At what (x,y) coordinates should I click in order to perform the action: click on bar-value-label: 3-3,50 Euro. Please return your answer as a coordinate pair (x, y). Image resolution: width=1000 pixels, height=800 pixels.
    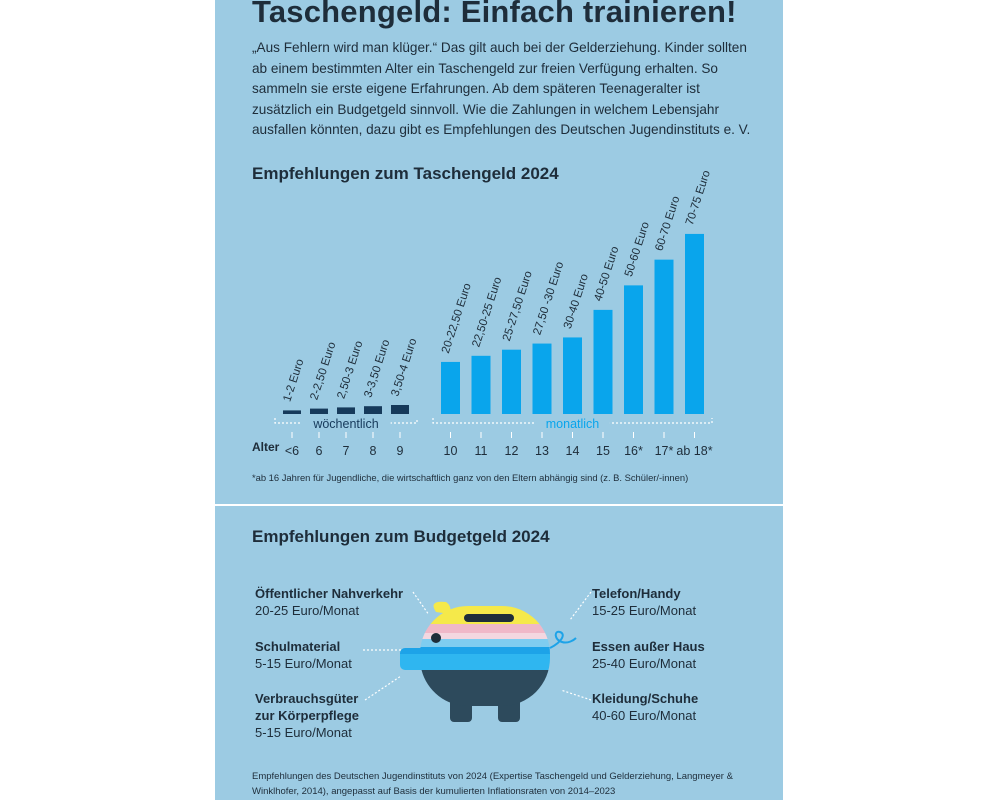
    Looking at the image, I should click on (377, 368).